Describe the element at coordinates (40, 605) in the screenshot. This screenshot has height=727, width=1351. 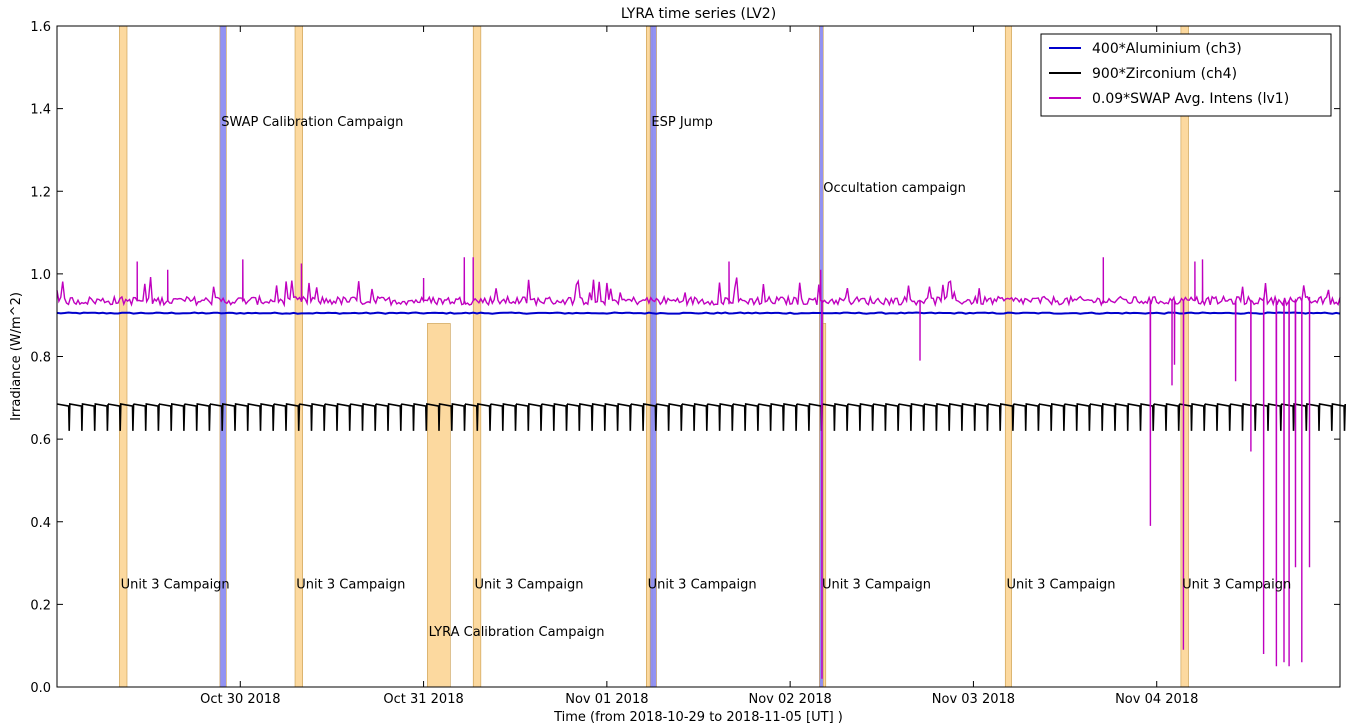
I see `y-tick-label: 0.2` at that location.